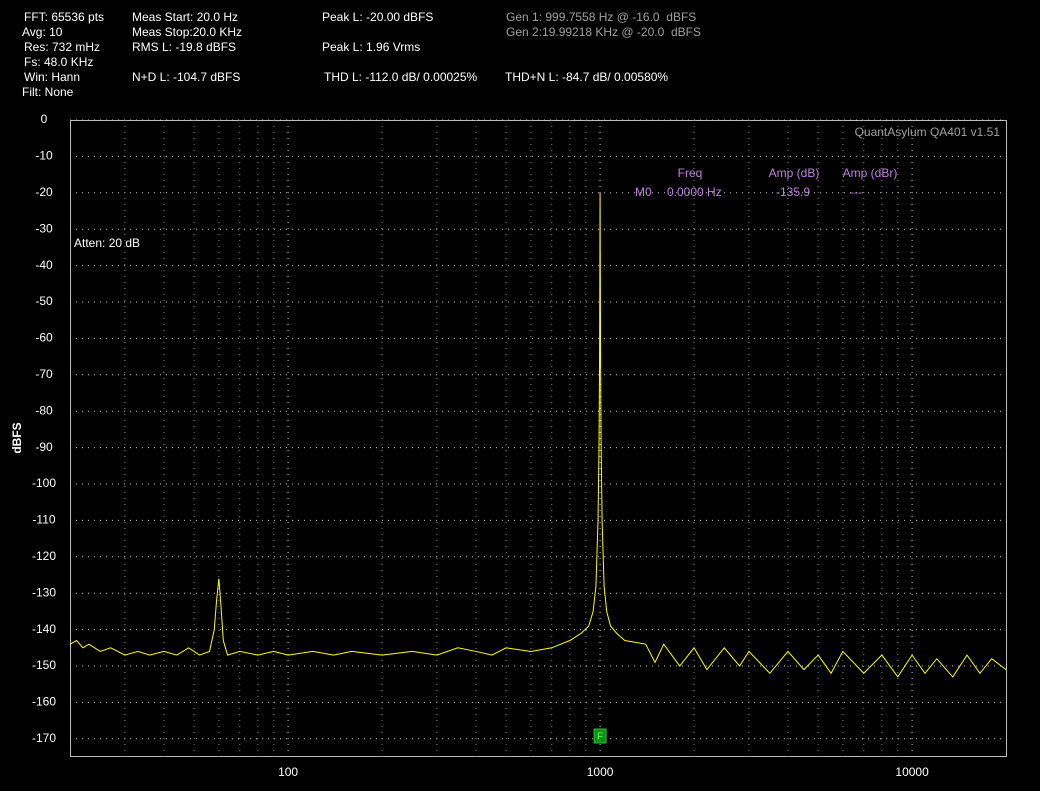  What do you see at coordinates (912, 772) in the screenshot?
I see `x-tick-label: 10000` at bounding box center [912, 772].